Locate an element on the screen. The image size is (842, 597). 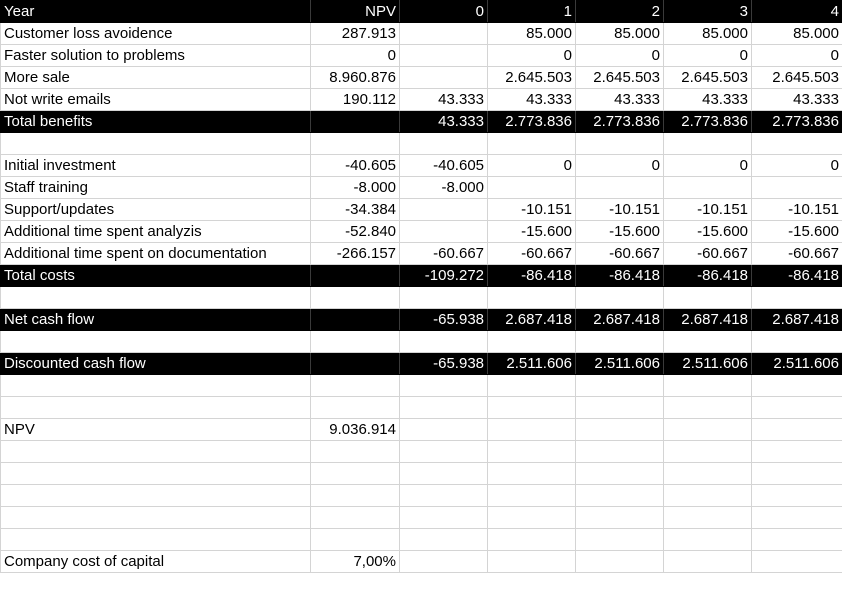
row-label-cell: Initial investment is located at coordinates (155, 165).